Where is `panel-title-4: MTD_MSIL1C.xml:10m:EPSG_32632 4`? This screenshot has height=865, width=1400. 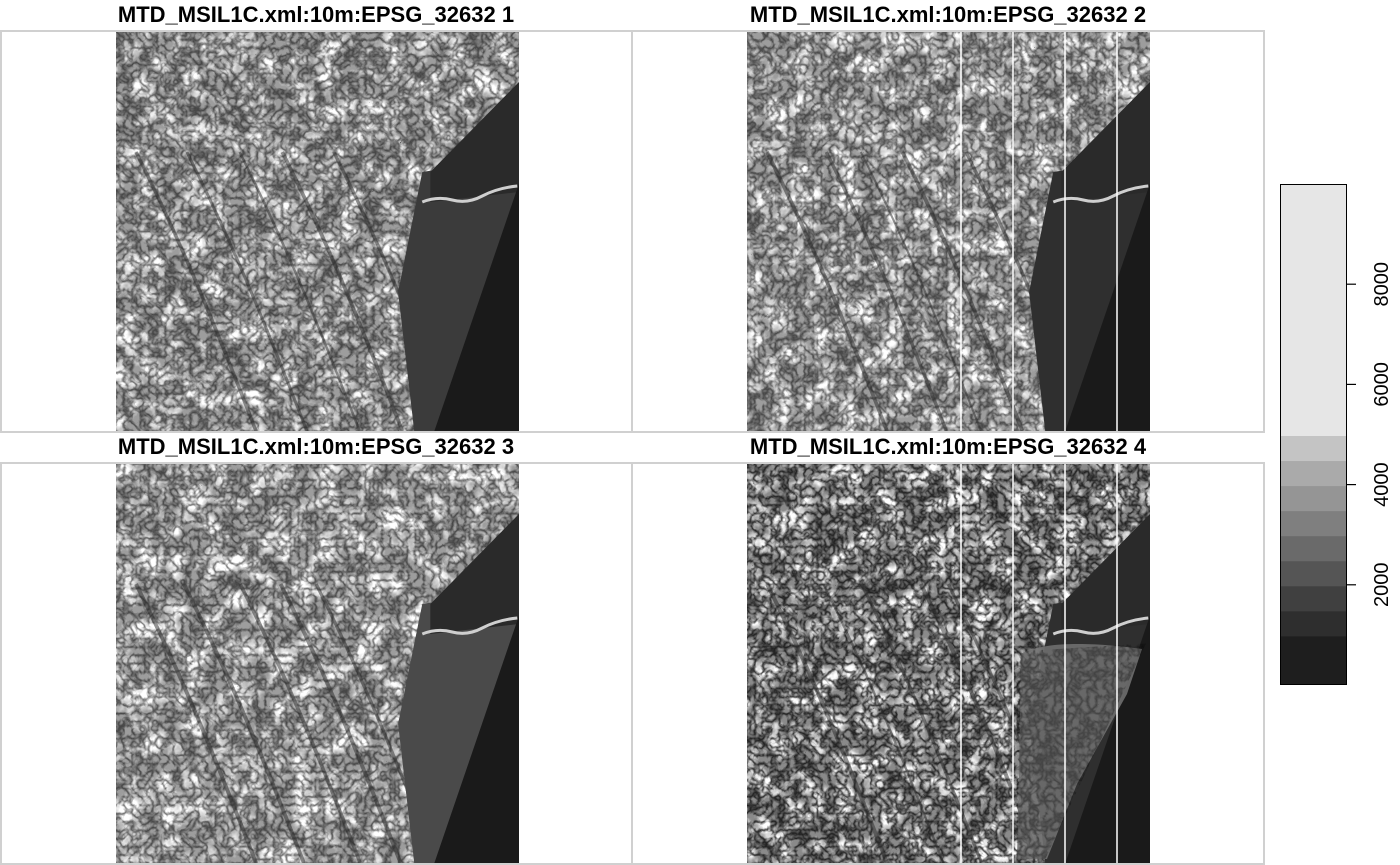 panel-title-4: MTD_MSIL1C.xml:10m:EPSG_32632 4 is located at coordinates (948, 446).